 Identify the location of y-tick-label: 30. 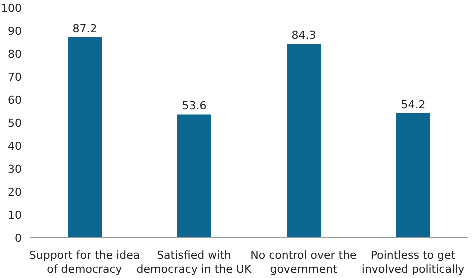
(15, 169).